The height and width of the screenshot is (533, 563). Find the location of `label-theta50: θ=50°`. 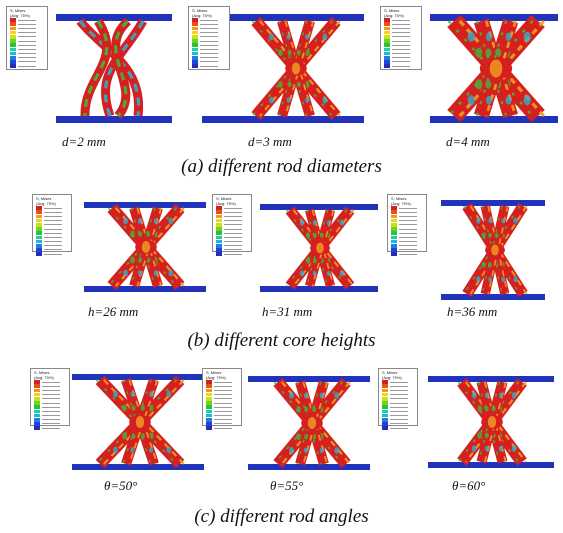

label-theta50: θ=50° is located at coordinates (121, 485).